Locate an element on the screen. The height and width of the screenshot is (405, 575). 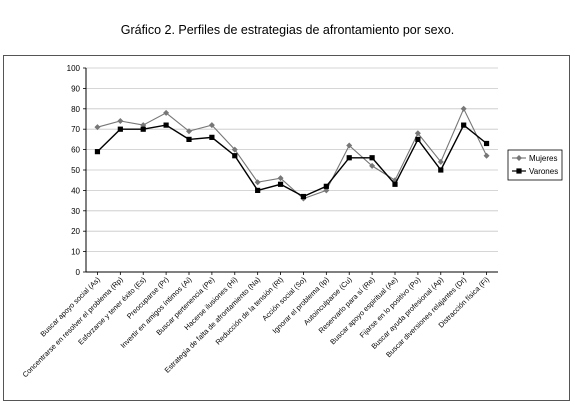
y-tick-label: 70 is located at coordinates (75, 129).